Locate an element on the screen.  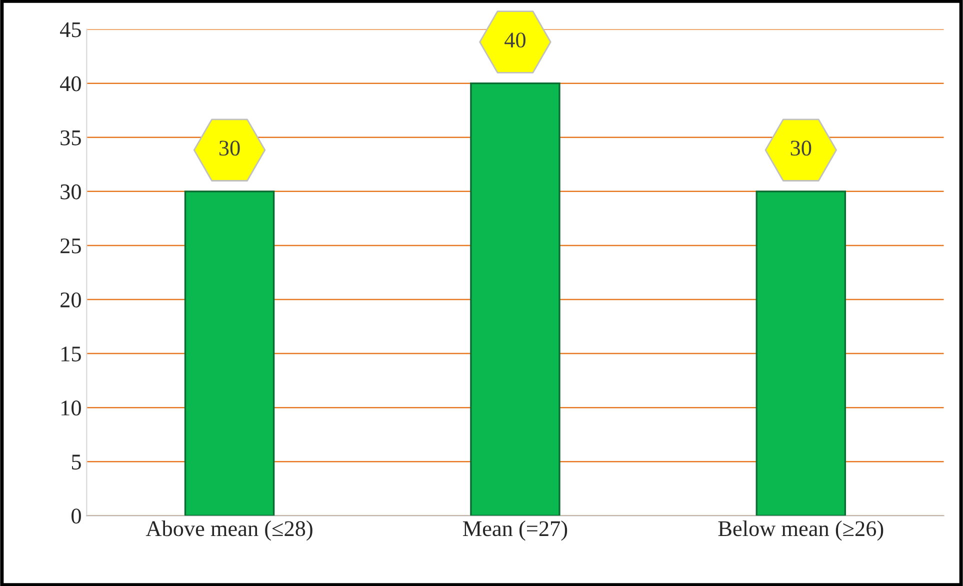
y-tick-label: 35 is located at coordinates (70, 138).